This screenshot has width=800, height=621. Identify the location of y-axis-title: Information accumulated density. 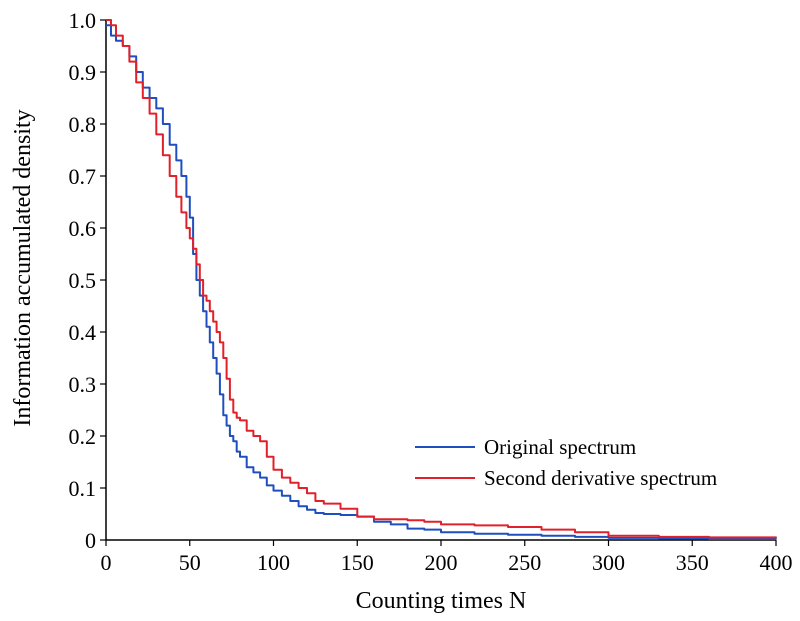
(23, 267).